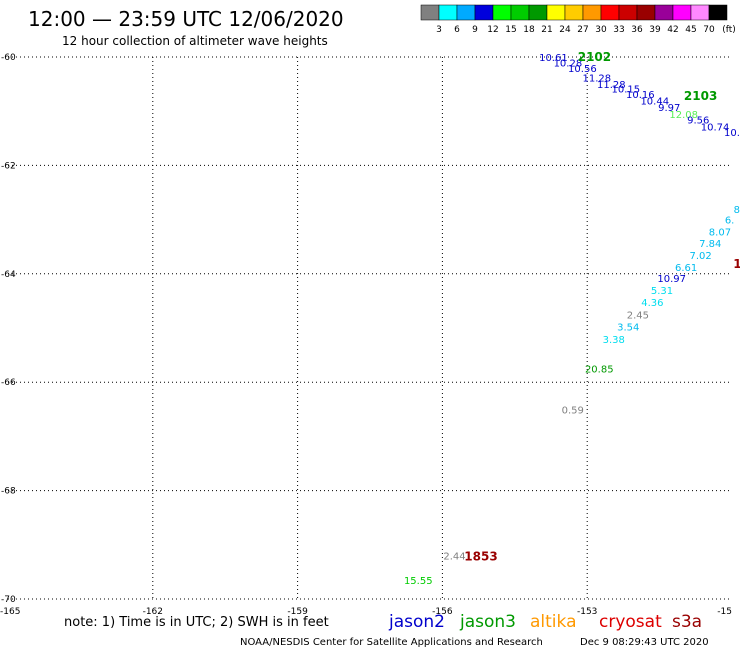 The width and height of the screenshot is (740, 650). I want to click on swh-point-label: 10.44, so click(654, 101).